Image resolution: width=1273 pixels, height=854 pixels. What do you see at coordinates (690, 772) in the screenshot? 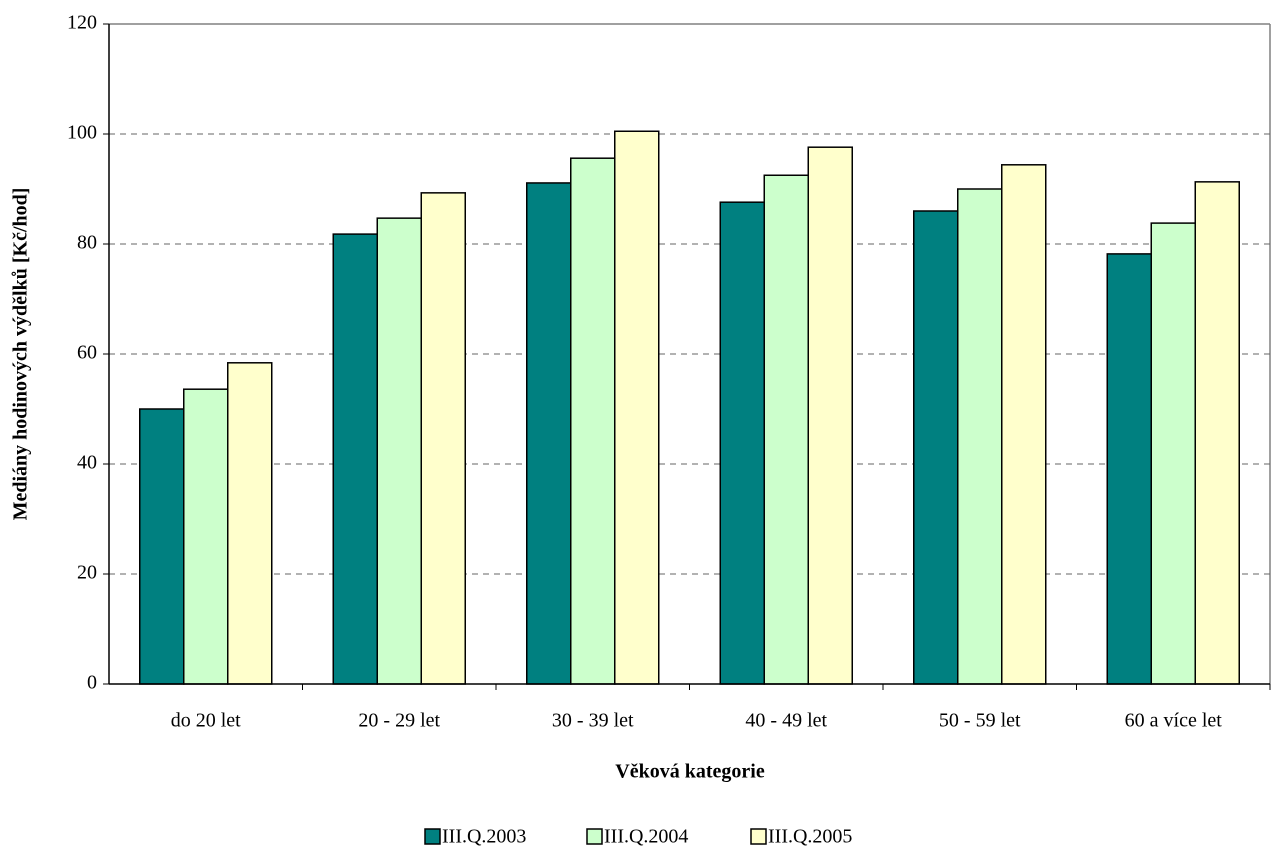
I see `x-axis-title: Věková kategorie` at bounding box center [690, 772].